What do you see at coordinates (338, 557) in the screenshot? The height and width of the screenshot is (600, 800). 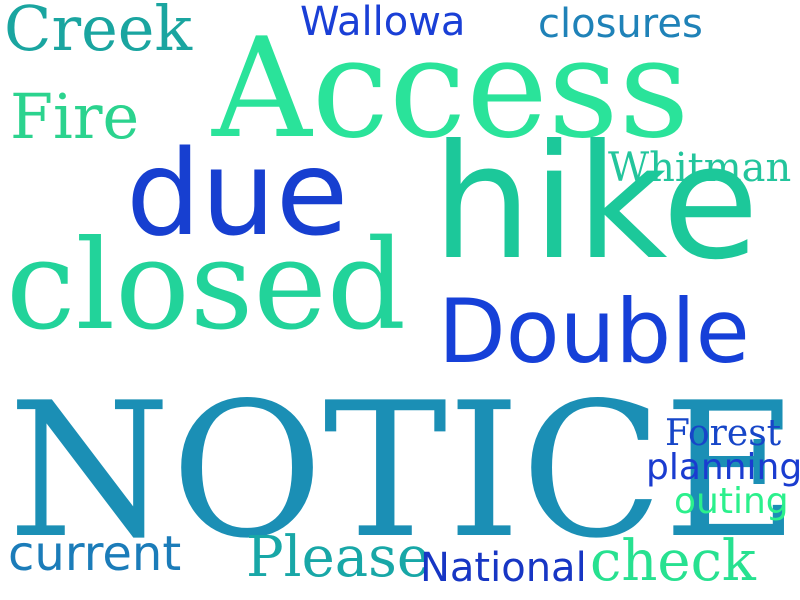 I see `word-please: Please` at bounding box center [338, 557].